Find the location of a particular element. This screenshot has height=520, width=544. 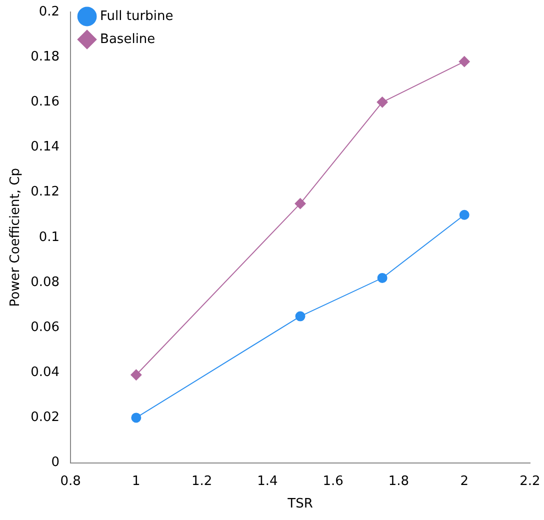

y-tick-label: 0.04 is located at coordinates (45, 372).